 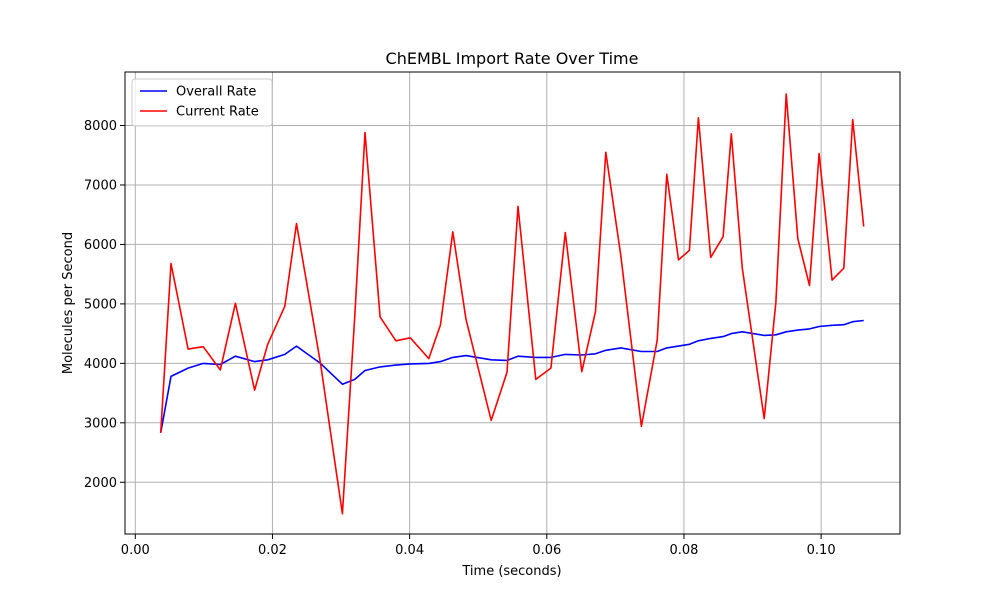 What do you see at coordinates (100, 364) in the screenshot?
I see `y-tick-label: 4000` at bounding box center [100, 364].